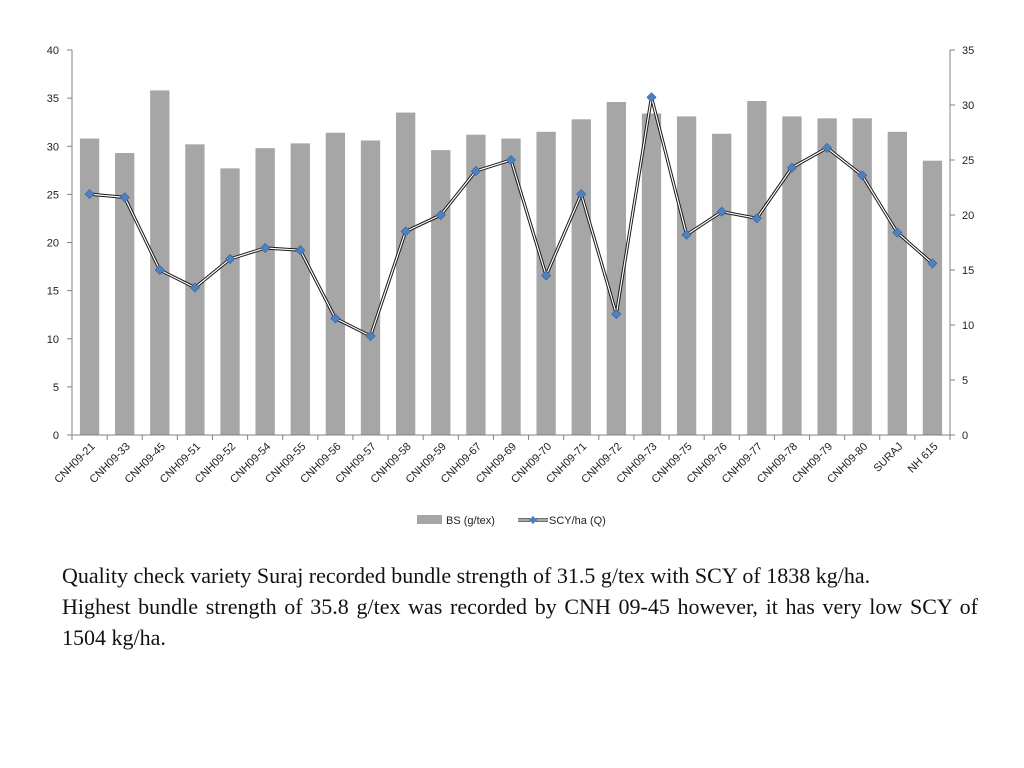 Image resolution: width=1024 pixels, height=768 pixels. I want to click on y-right-tick-label: 5, so click(965, 381).